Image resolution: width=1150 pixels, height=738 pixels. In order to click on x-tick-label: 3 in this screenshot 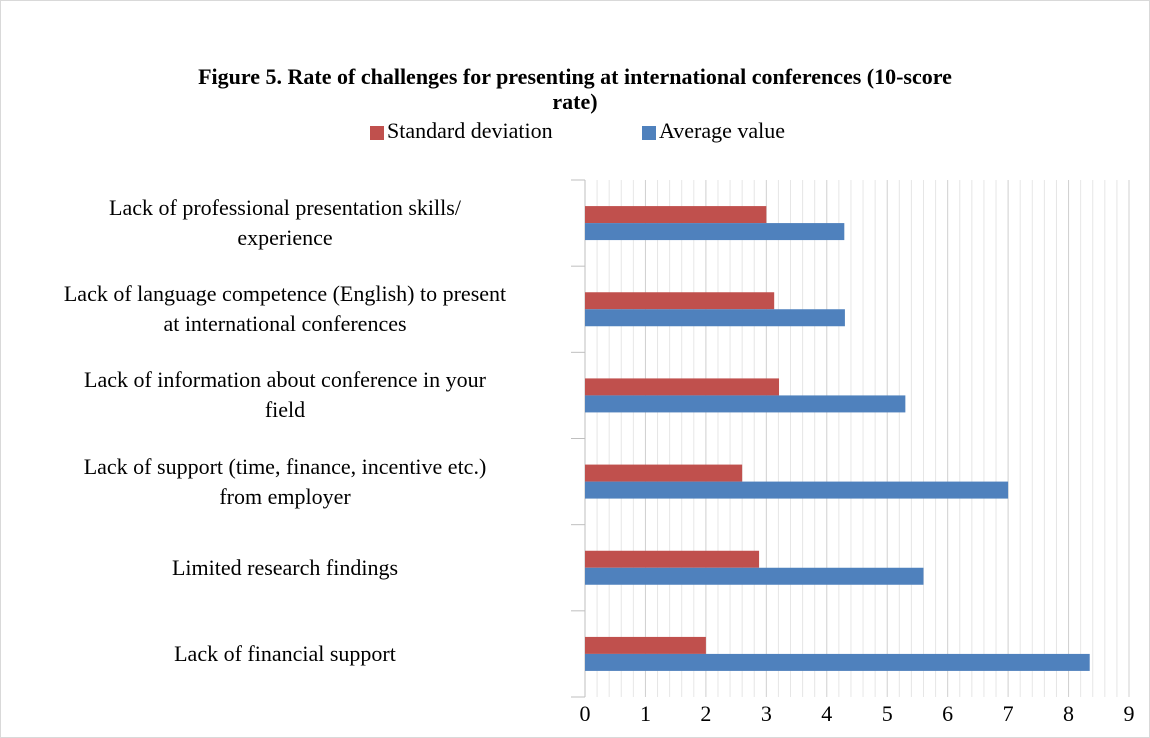, I will do `click(766, 713)`.